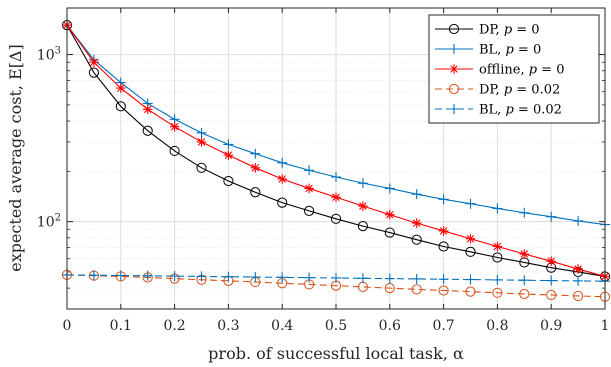  What do you see at coordinates (519, 90) in the screenshot?
I see `legend-label: DP, p = 0.02` at bounding box center [519, 90].